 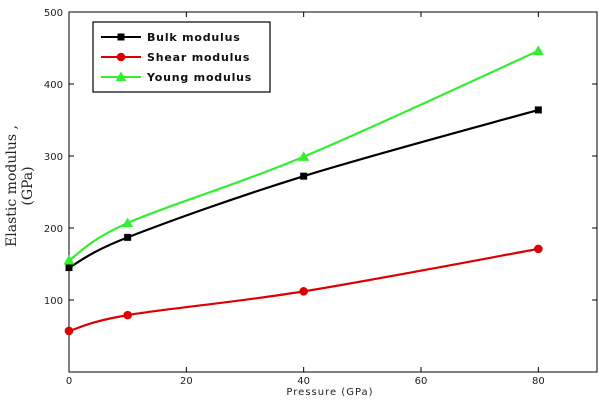 What do you see at coordinates (194, 37) in the screenshot?
I see `legend-label-0: Bulk modulus` at bounding box center [194, 37].